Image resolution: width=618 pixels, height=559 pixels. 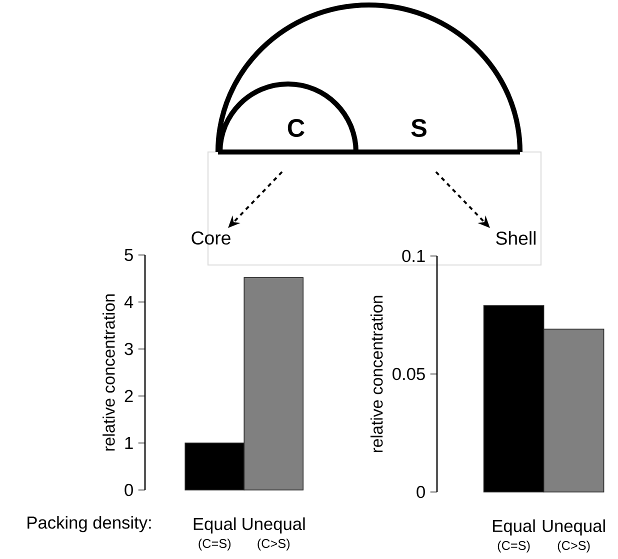 What do you see at coordinates (211, 238) in the screenshot?
I see `text: Core` at bounding box center [211, 238].